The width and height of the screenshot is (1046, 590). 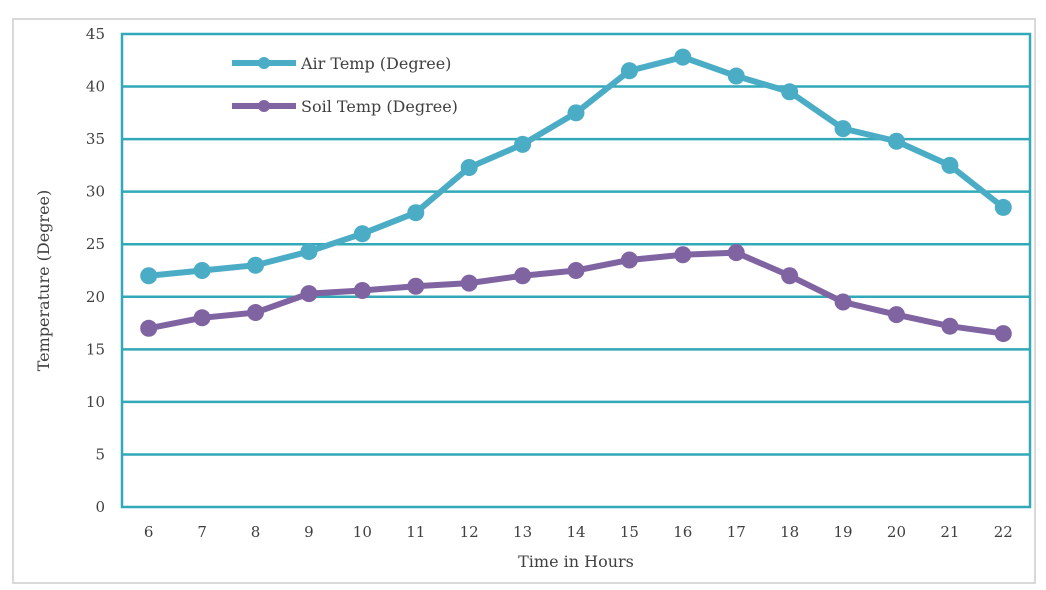 I want to click on y-tick-label: 45, so click(x=95, y=34).